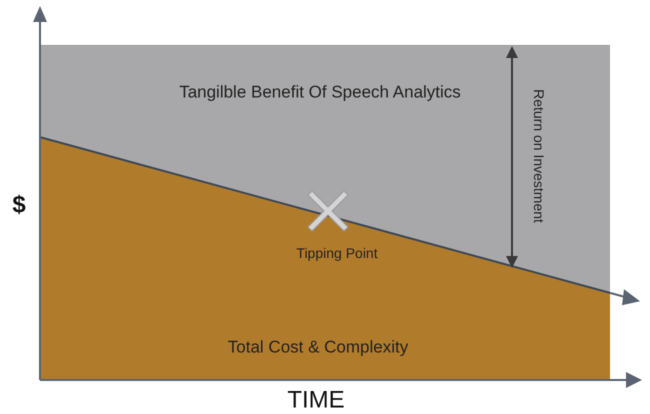  What do you see at coordinates (318, 347) in the screenshot?
I see `series-label: Total Cost & Complexity` at bounding box center [318, 347].